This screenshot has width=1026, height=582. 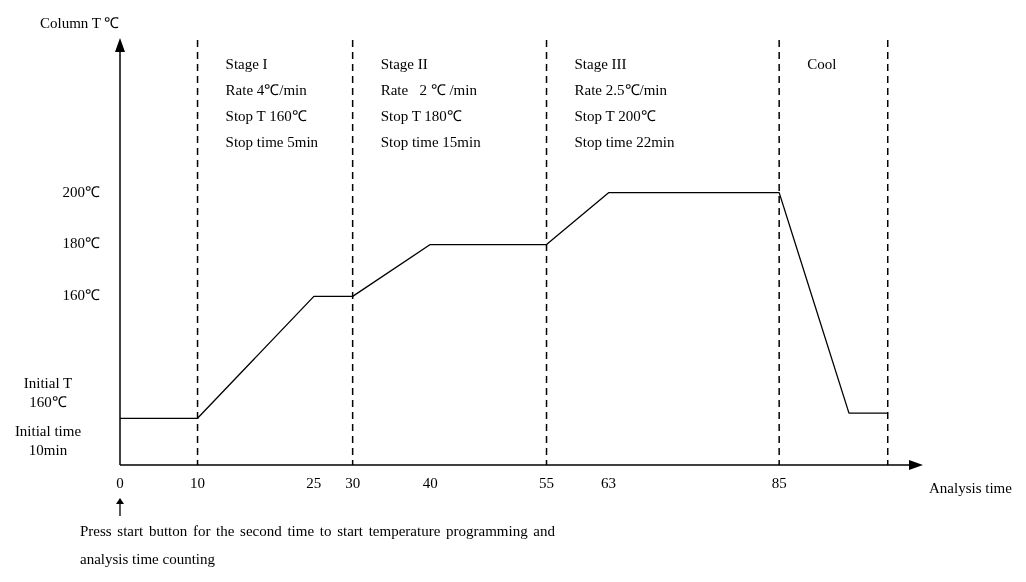 I want to click on x-tick-label: 85, so click(x=779, y=482).